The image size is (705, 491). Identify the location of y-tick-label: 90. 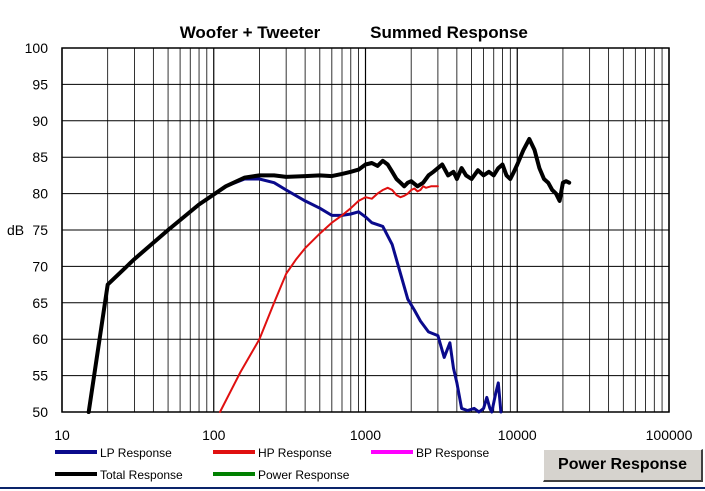
(40, 121).